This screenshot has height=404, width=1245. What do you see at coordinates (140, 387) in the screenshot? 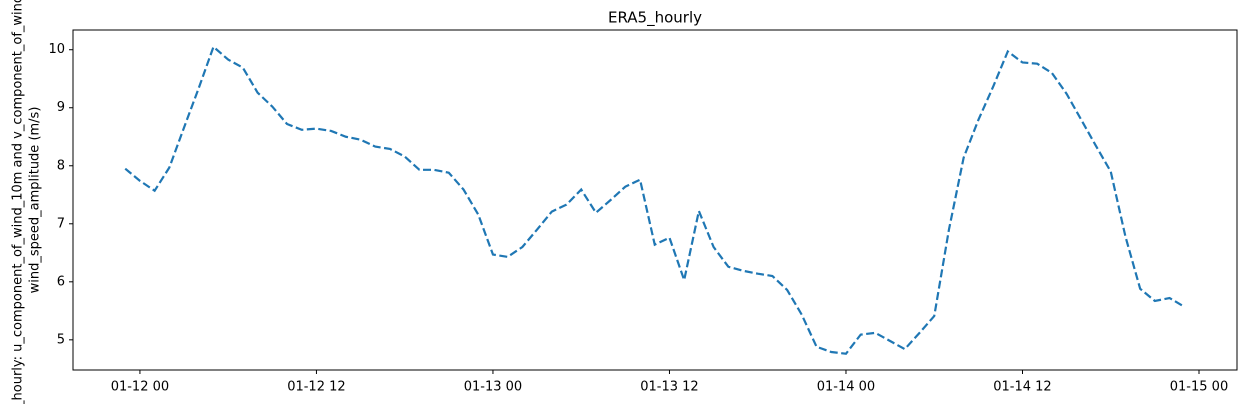
I see `x-tick-label: 01-12 00` at bounding box center [140, 387].